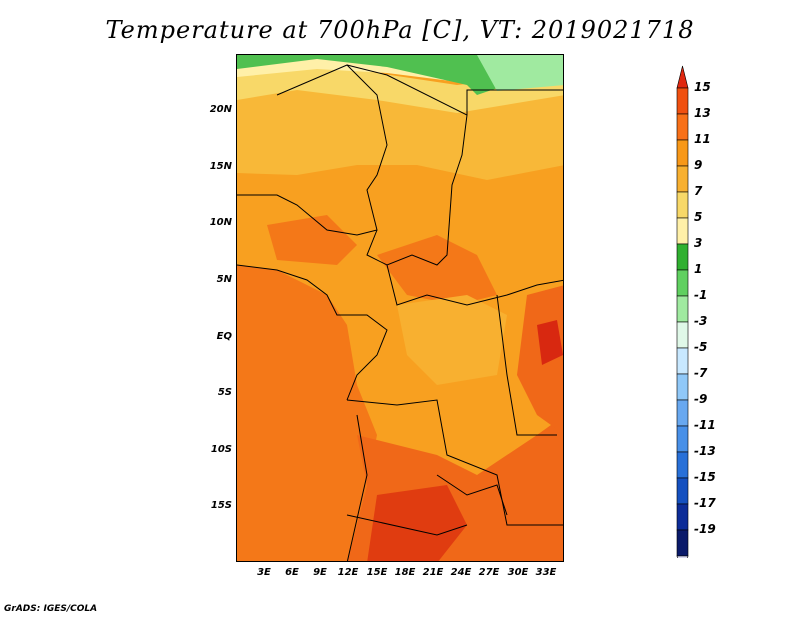 Image resolution: width=800 pixels, height=618 pixels. I want to click on cbar-label: 9, so click(698, 165).